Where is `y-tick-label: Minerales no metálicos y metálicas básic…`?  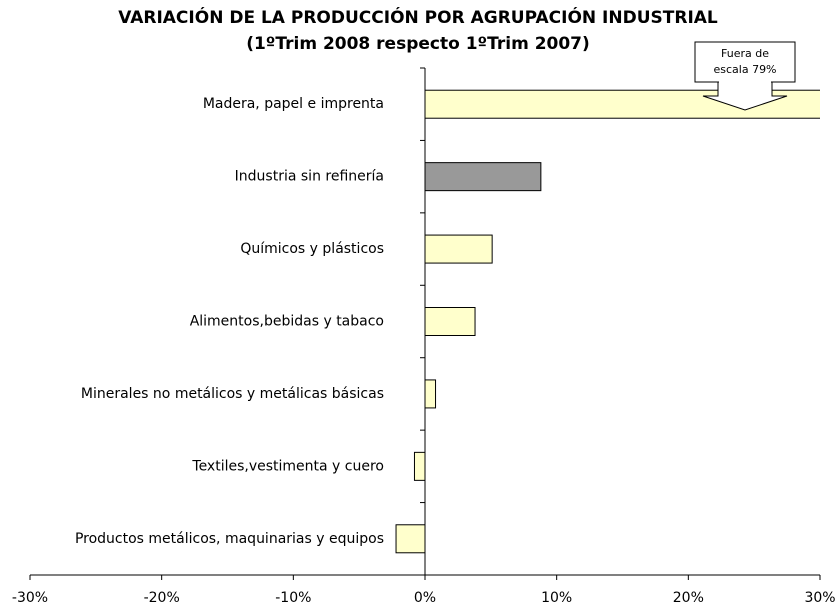
y-tick-label: Minerales no metálicos y metálicas básic… is located at coordinates (232, 394).